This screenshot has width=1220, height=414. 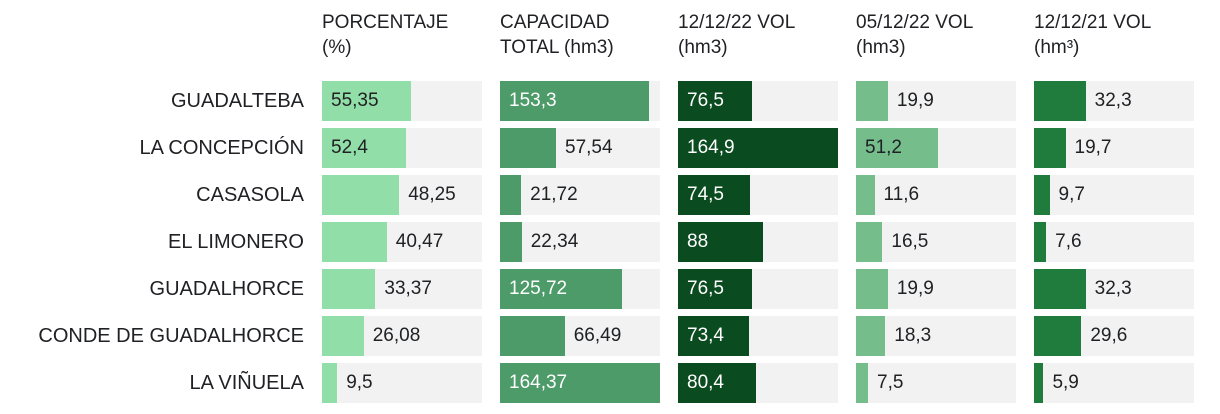 I want to click on row-label: CASASOLA, so click(x=250, y=195).